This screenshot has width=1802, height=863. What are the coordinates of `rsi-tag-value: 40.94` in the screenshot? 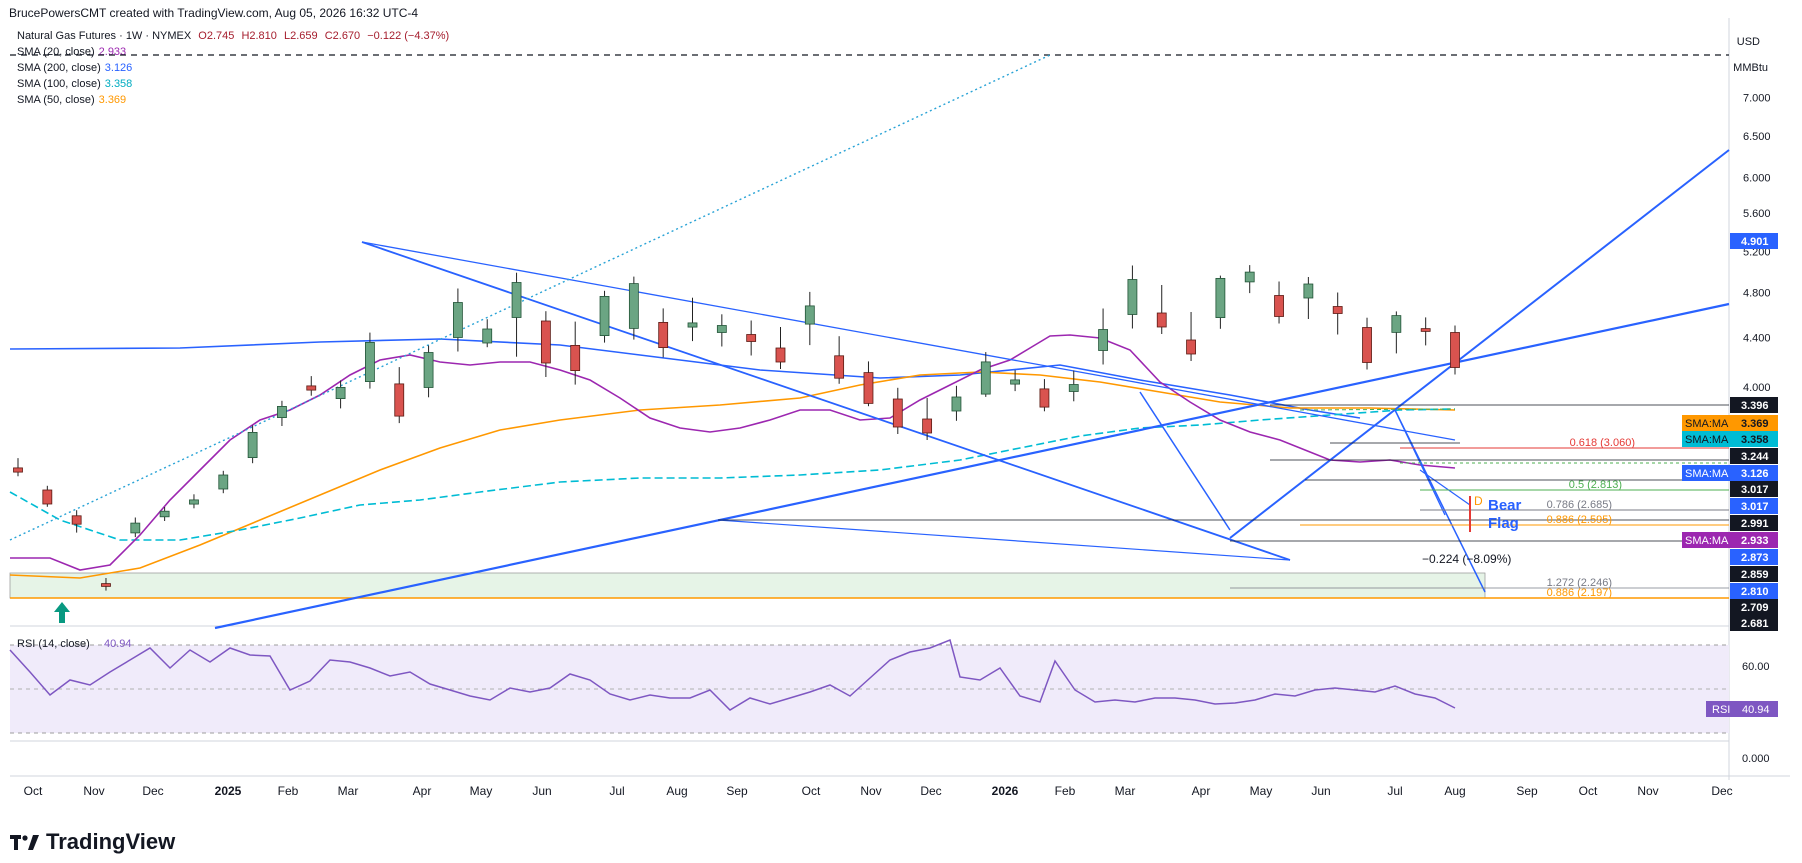 It's located at (1756, 710).